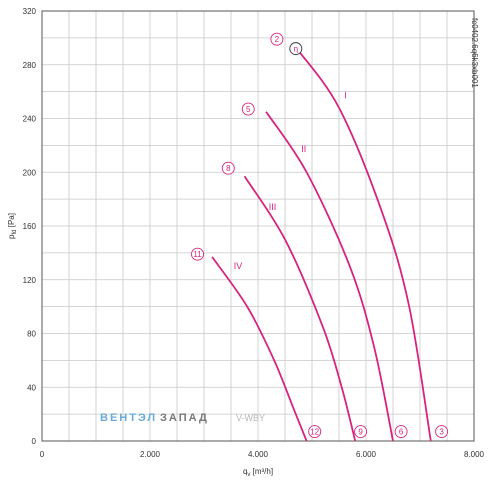 This screenshot has width=495, height=481. I want to click on marker-label: 9, so click(360, 432).